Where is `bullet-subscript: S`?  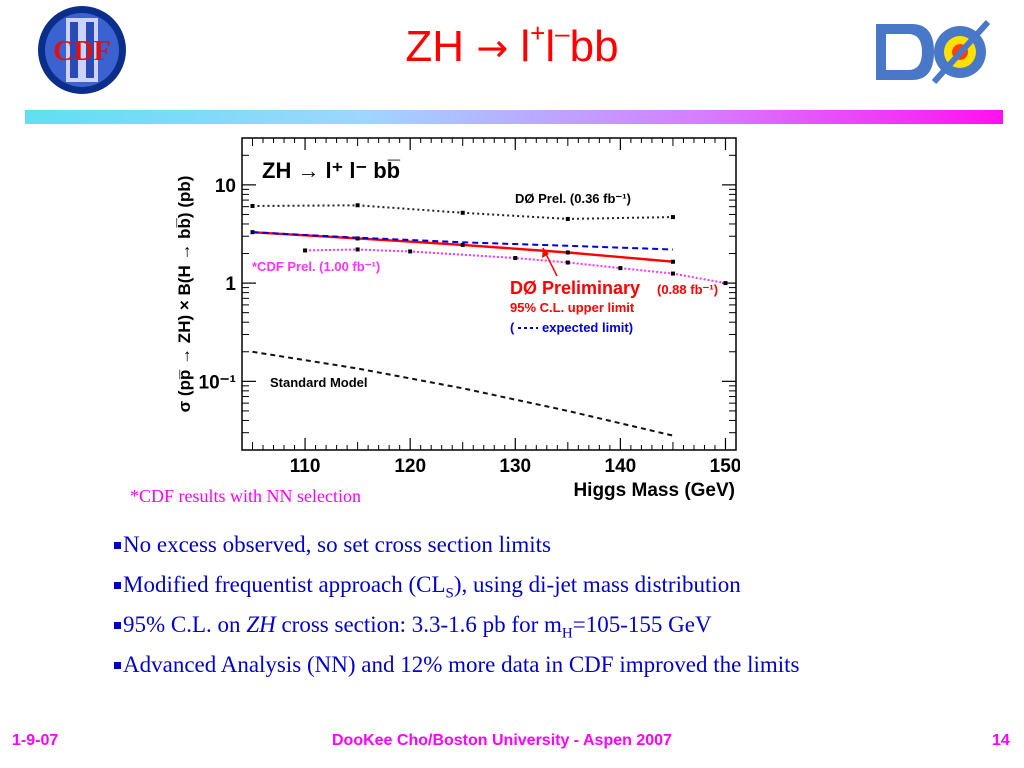
bullet-subscript: S is located at coordinates (449, 593).